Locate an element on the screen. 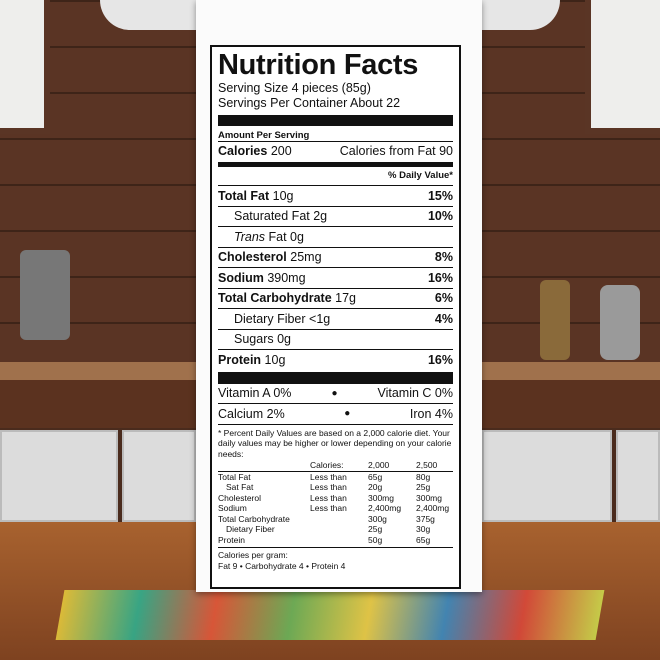 This screenshot has height=660, width=660. calories-label: Calories is located at coordinates (243, 150).